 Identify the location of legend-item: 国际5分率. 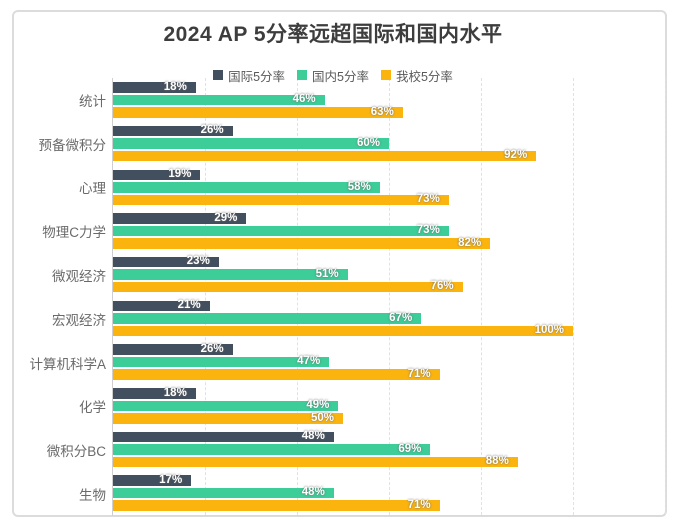
(249, 75).